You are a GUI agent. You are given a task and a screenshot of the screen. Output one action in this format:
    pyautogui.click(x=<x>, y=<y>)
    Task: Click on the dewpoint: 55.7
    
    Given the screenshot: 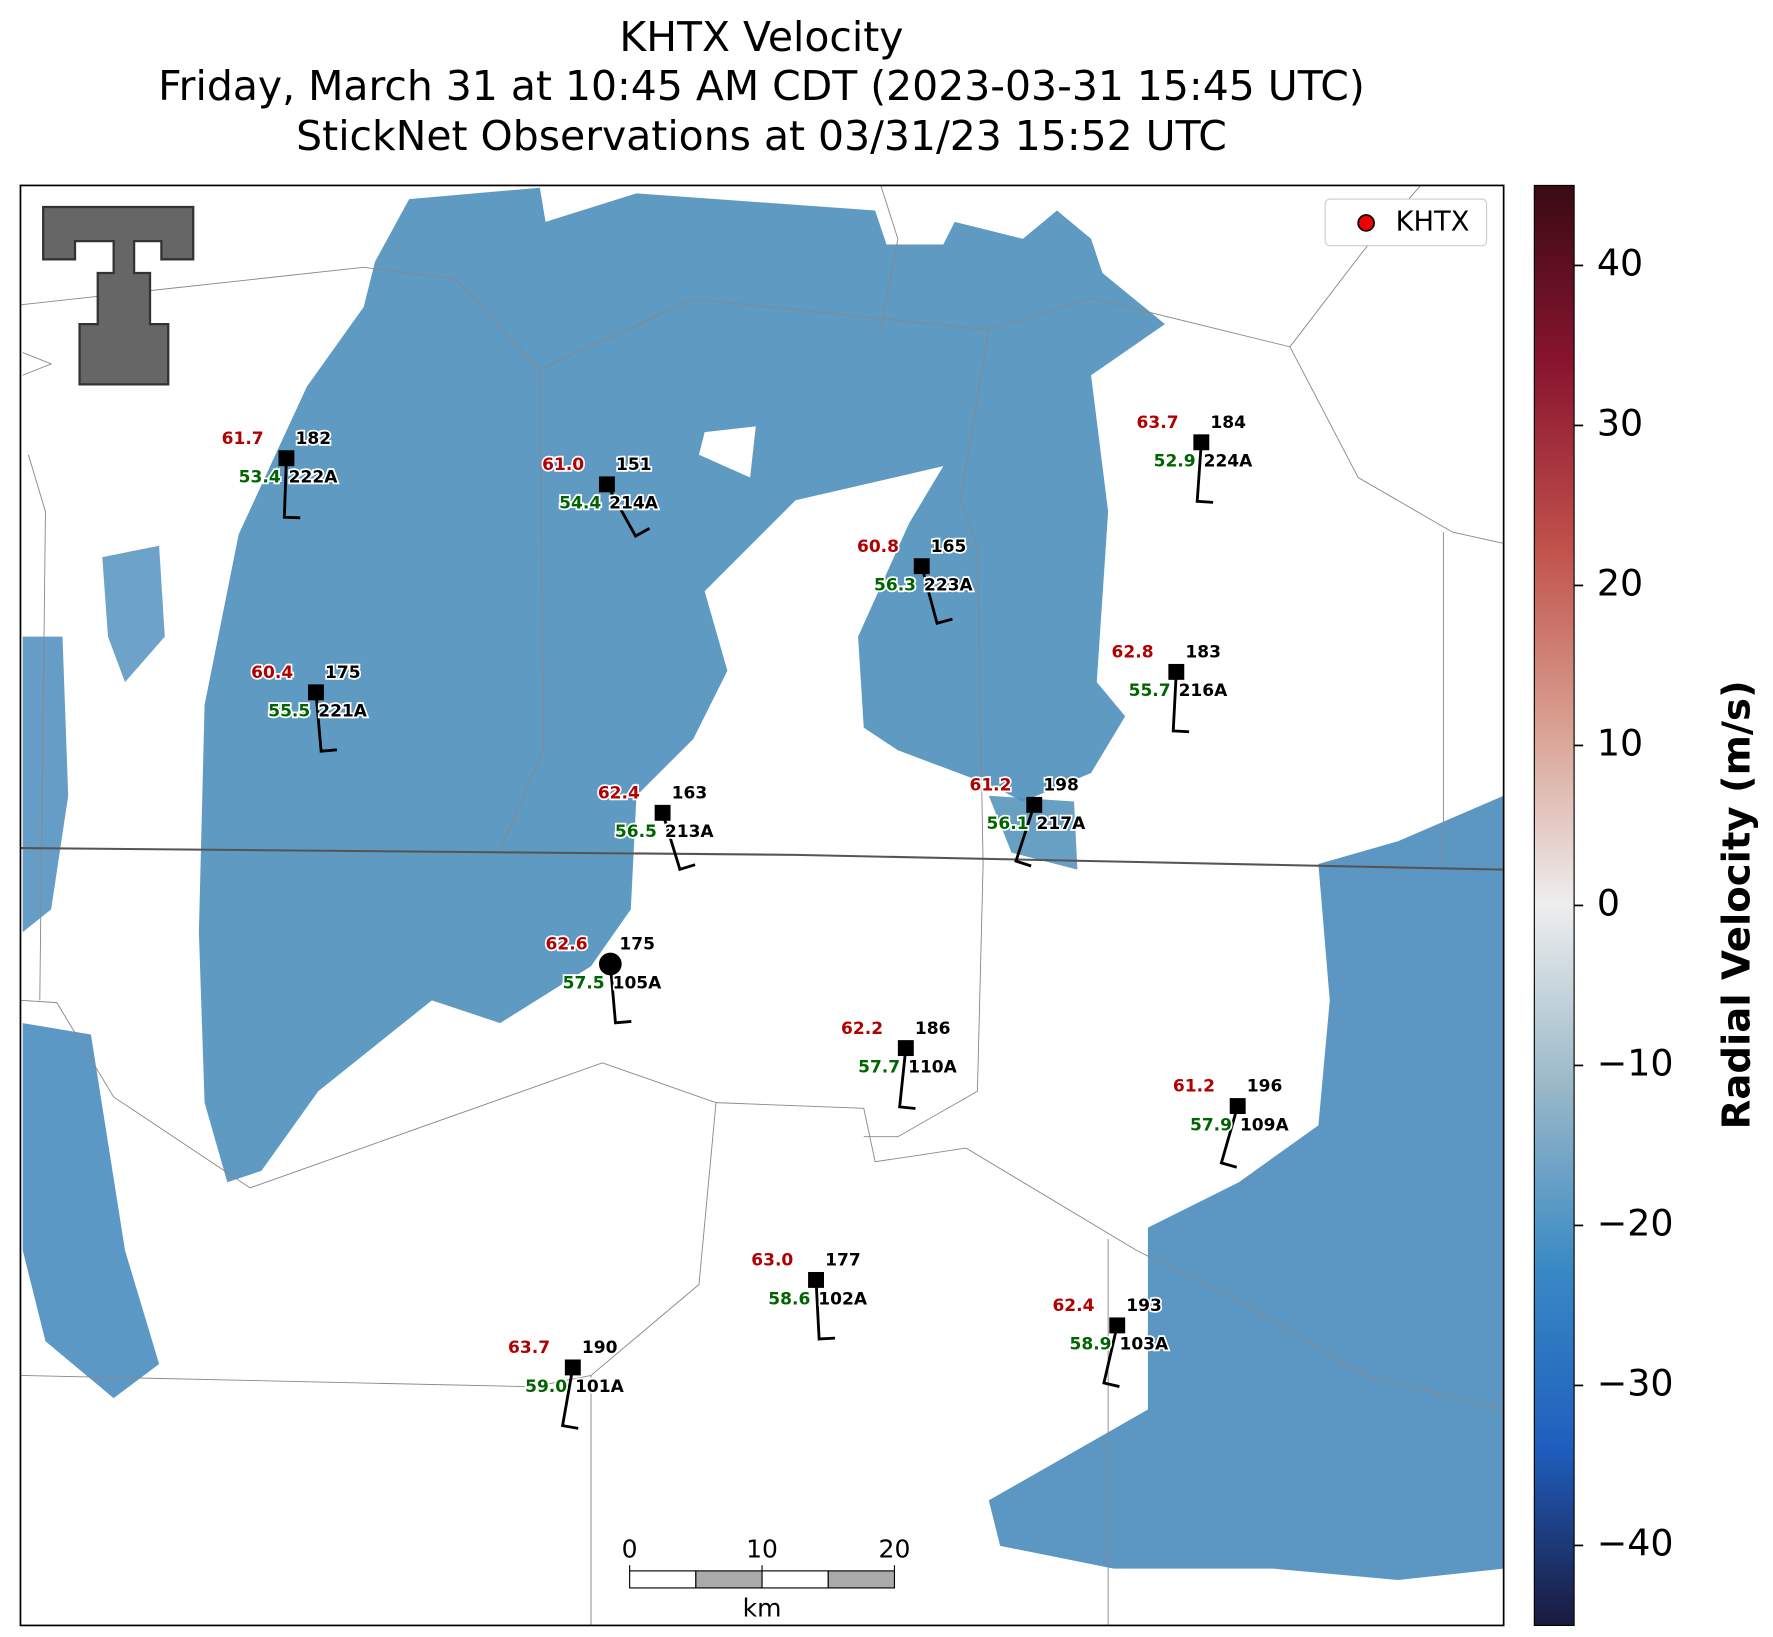 What is the action you would take?
    pyautogui.click(x=1150, y=691)
    